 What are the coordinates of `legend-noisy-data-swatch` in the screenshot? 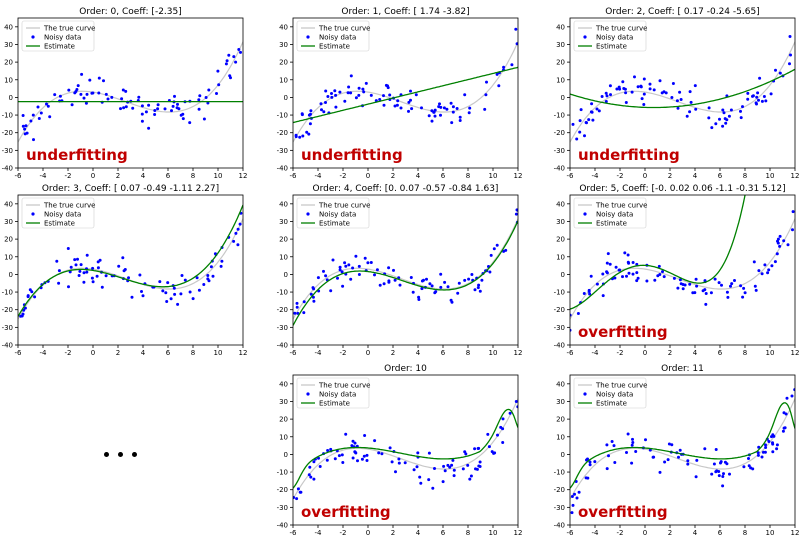 It's located at (308, 394).